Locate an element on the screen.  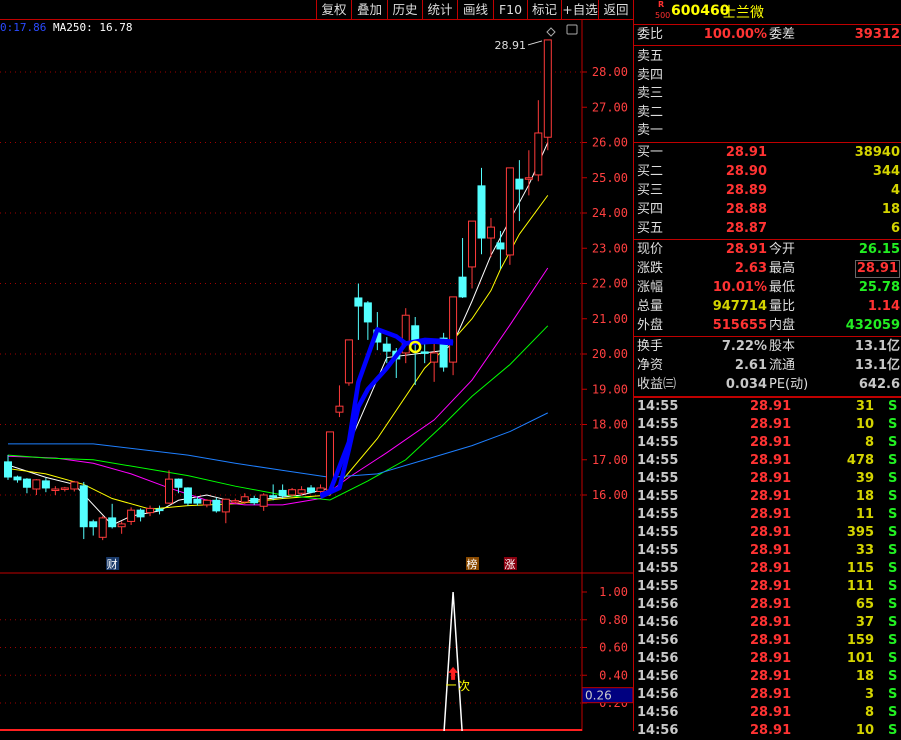
tick-row: 14:56 28.91 10 S is located at coordinates (767, 731).